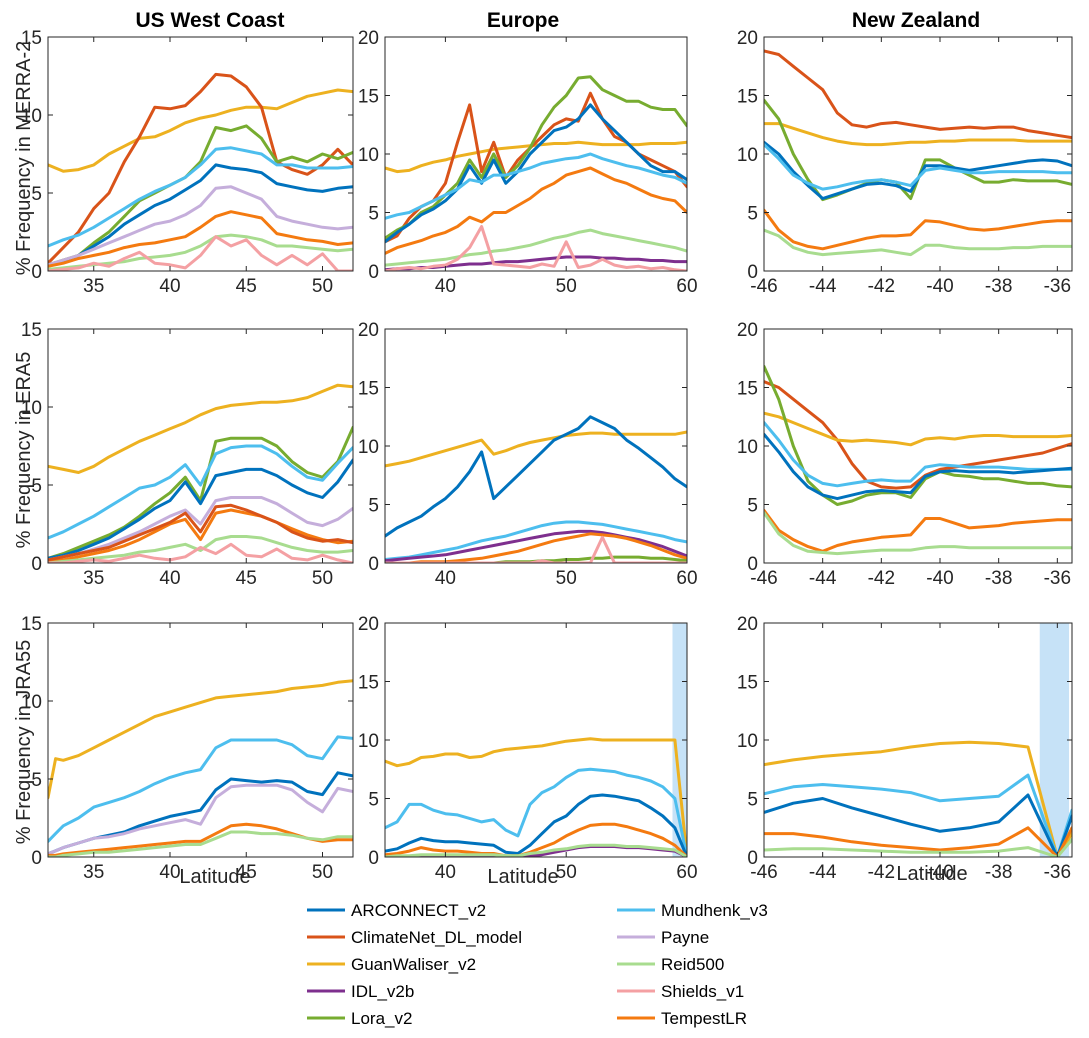  I want to click on series-line-idl-v2b, so click(536, 546).